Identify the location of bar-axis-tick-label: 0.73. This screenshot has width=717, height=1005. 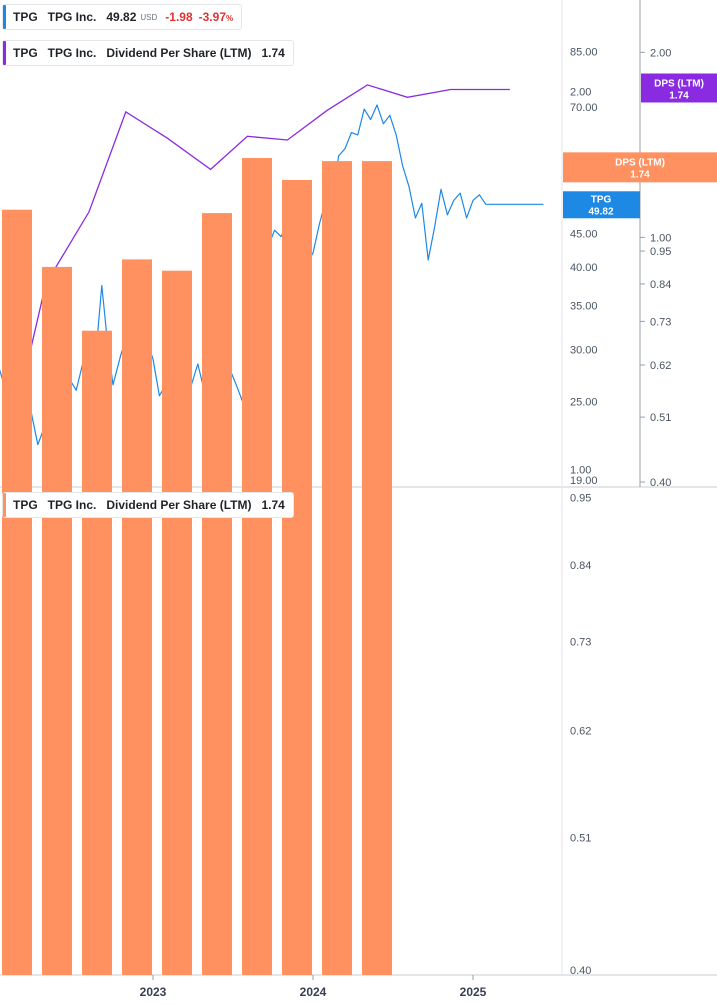
(580, 643).